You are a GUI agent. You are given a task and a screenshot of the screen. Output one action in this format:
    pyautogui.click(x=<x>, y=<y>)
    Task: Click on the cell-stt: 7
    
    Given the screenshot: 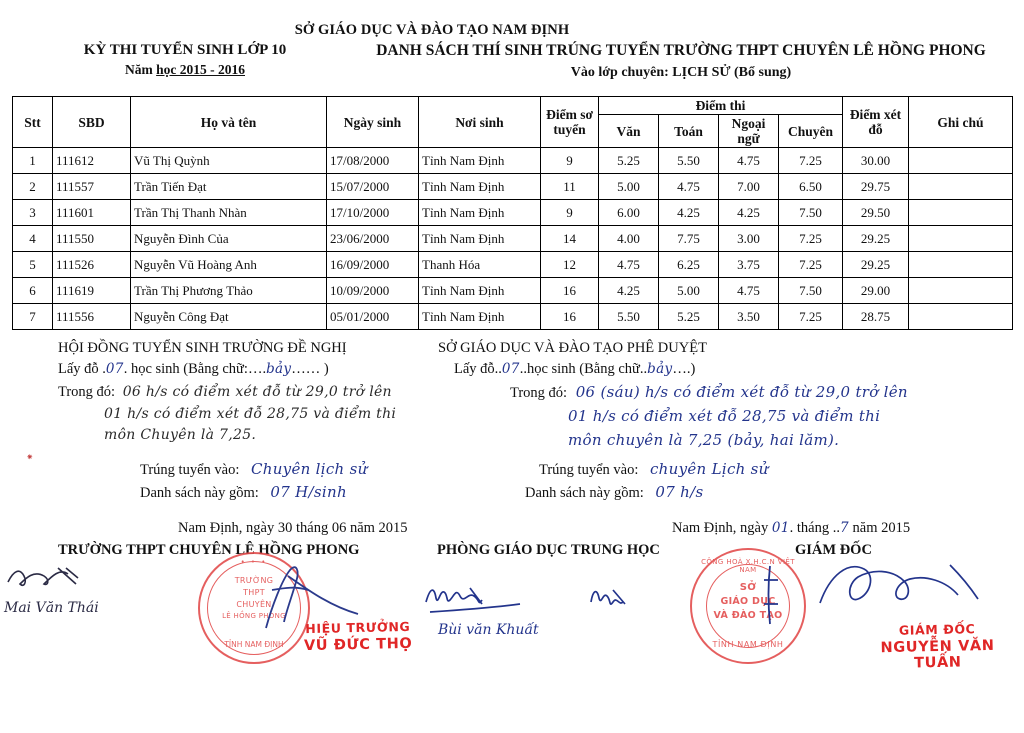 What is the action you would take?
    pyautogui.click(x=32, y=317)
    